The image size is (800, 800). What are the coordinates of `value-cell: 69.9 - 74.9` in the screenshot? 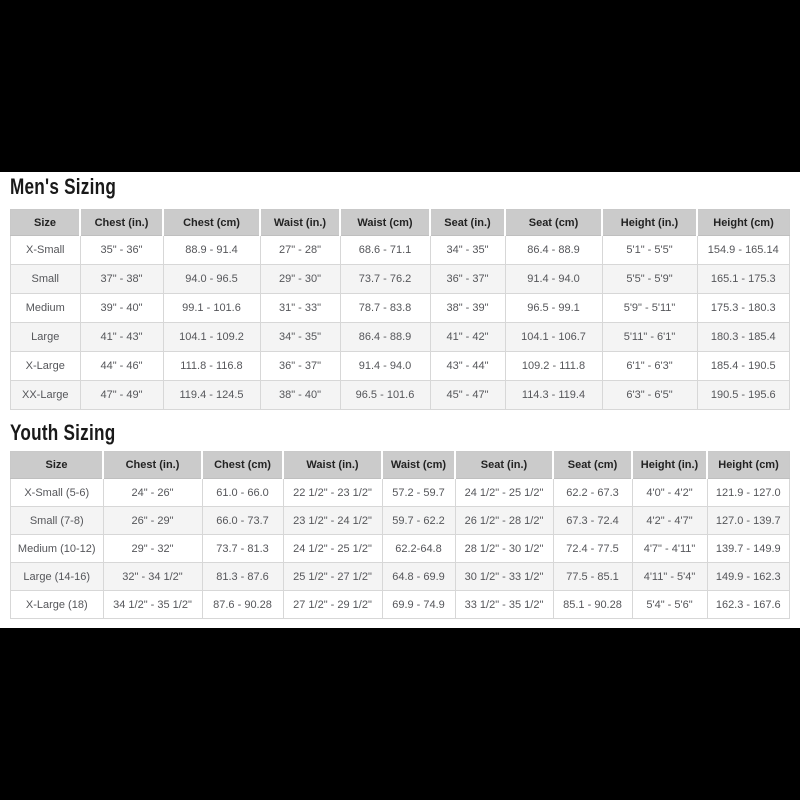 It's located at (418, 604).